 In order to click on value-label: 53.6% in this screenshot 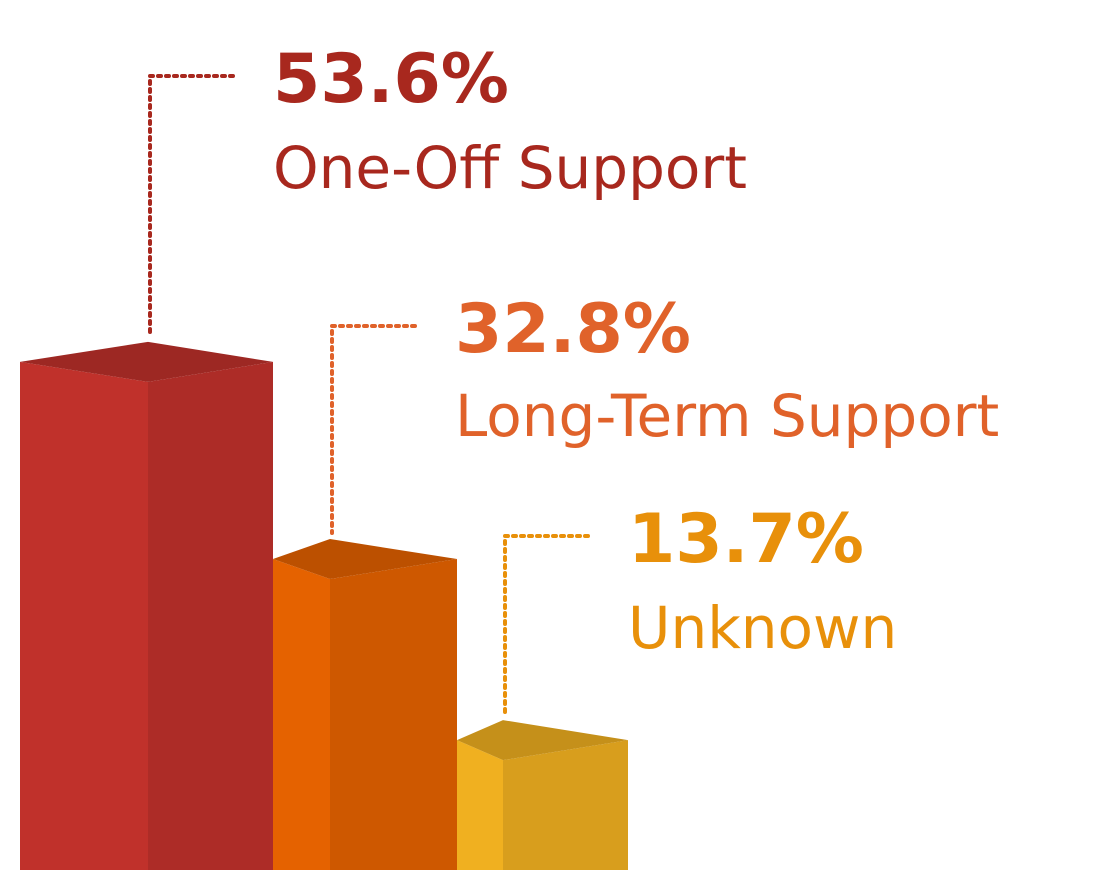, I will do `click(391, 79)`.